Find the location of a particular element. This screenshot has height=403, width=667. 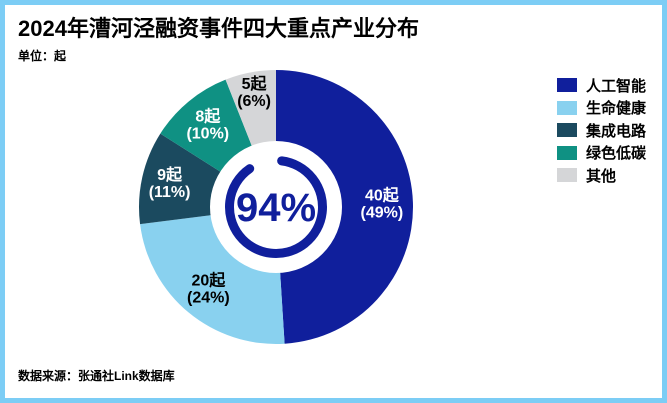

slice-label: 9起(11%) is located at coordinates (170, 183).